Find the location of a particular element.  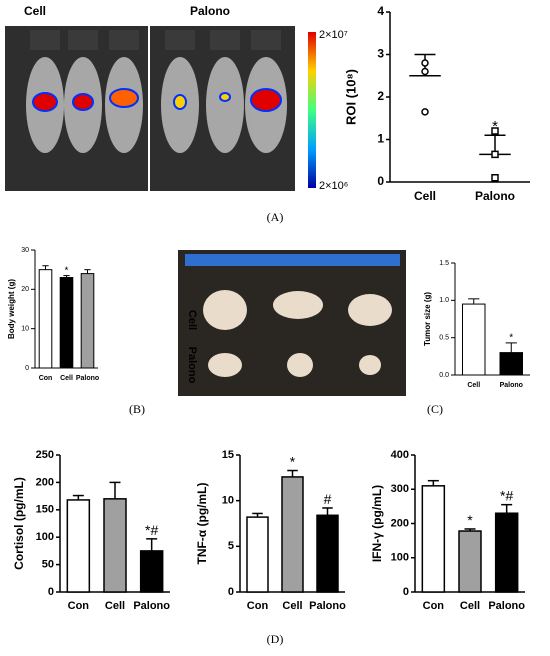

y-tick-label: 4 is located at coordinates (380, 11).